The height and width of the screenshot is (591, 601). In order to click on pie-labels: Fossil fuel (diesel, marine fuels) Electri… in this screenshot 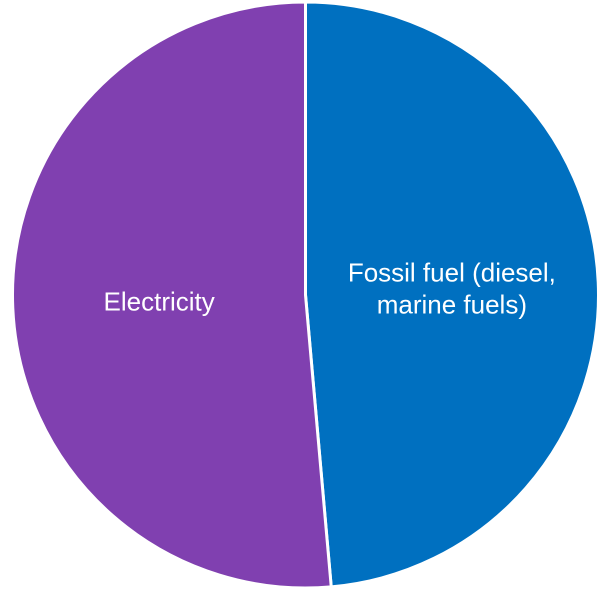, I will do `click(330, 289)`.